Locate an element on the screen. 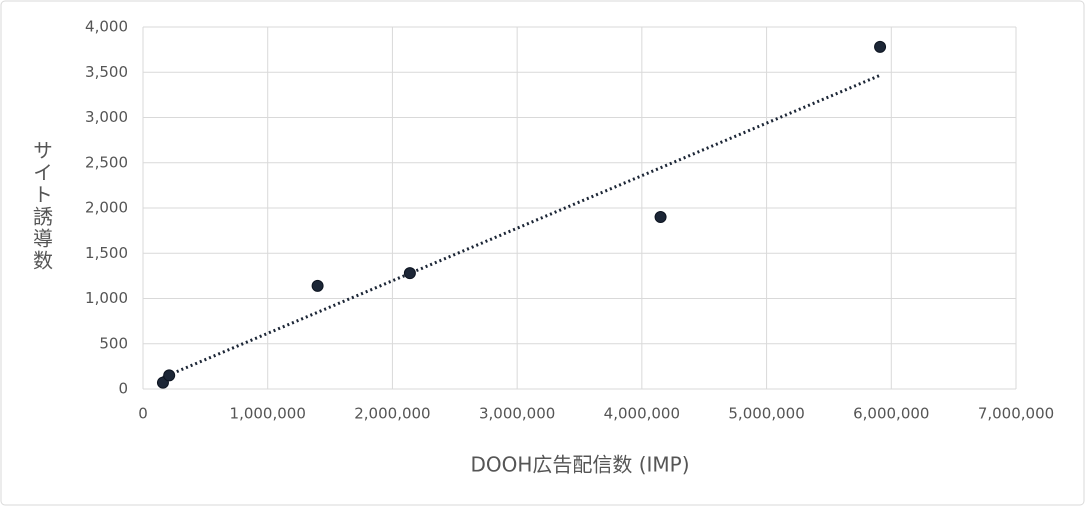 The image size is (1086, 507). y-tick-label: 3,000 is located at coordinates (106, 117).